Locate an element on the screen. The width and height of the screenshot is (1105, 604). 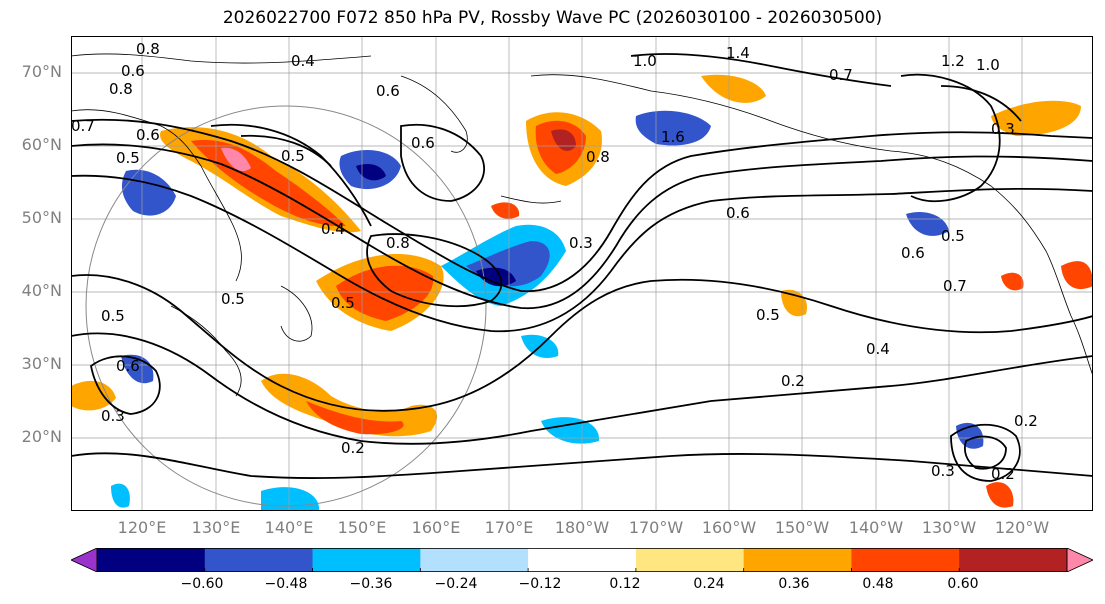
colorbar-outline is located at coordinates (582, 560).